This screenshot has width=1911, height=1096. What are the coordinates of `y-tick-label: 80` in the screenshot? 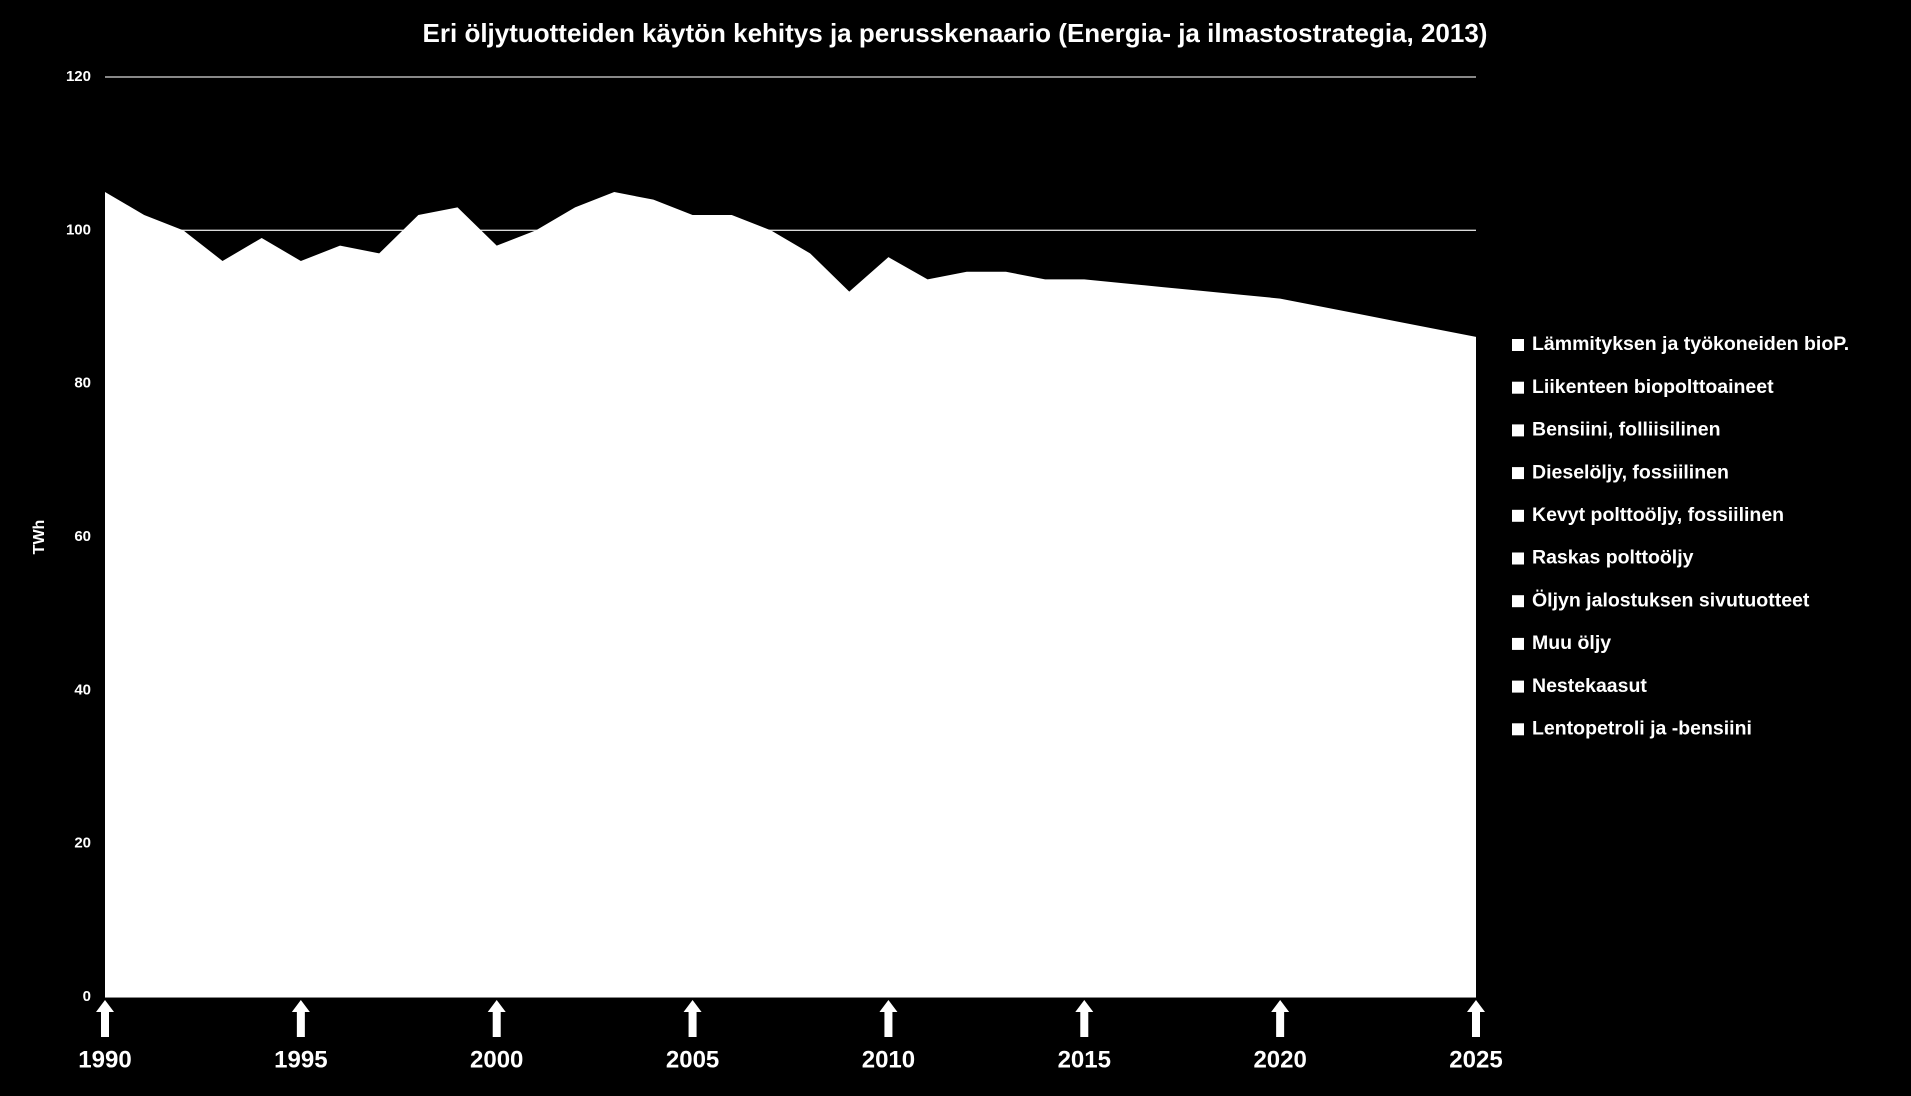 It's located at (82, 383).